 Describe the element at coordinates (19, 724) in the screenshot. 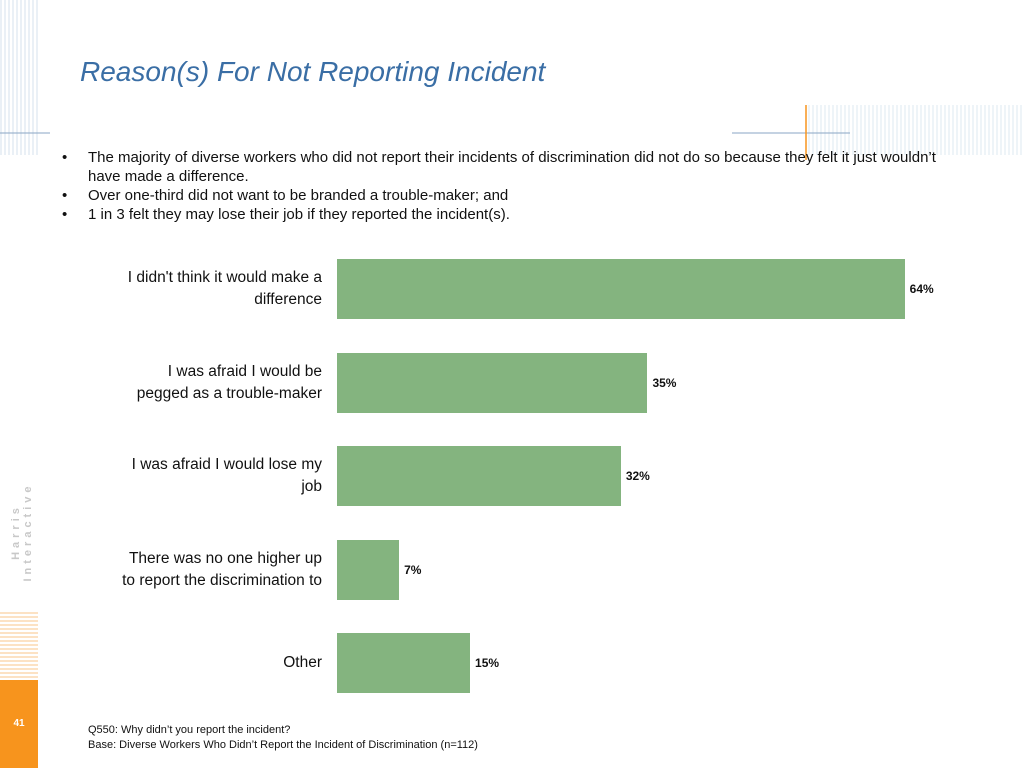

I see `page-number: 41` at that location.